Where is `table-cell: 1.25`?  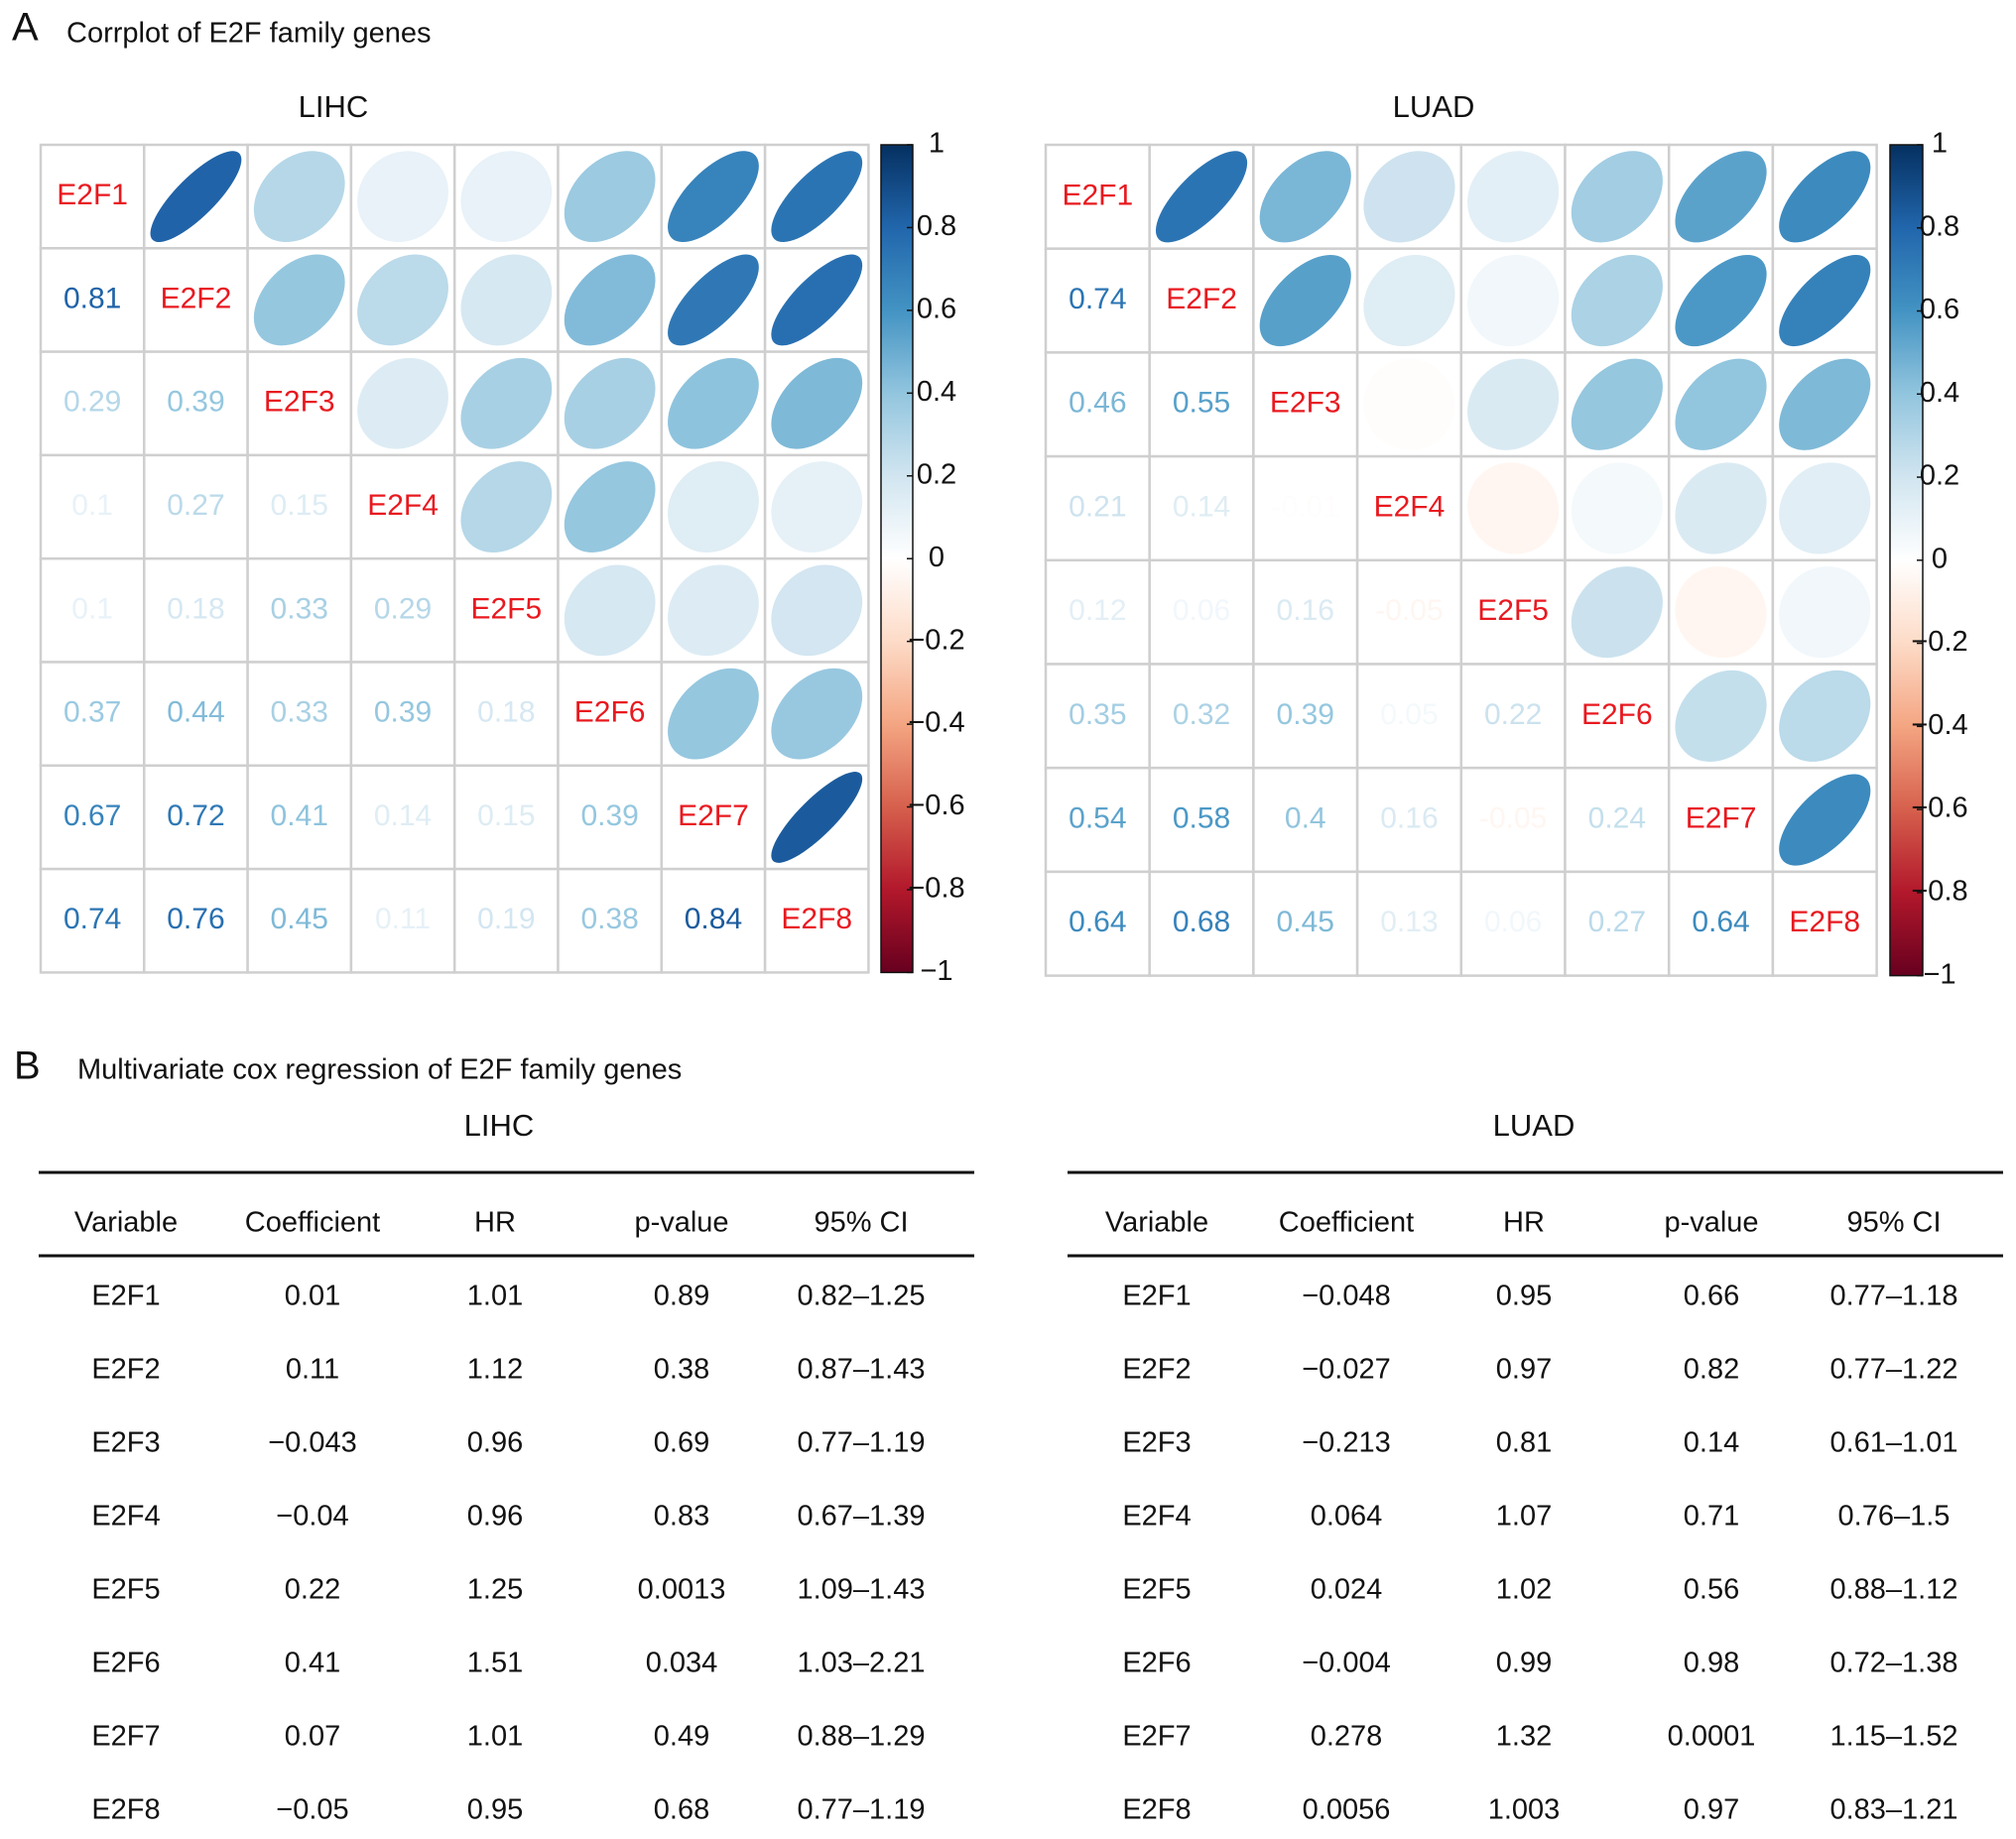 table-cell: 1.25 is located at coordinates (495, 1590).